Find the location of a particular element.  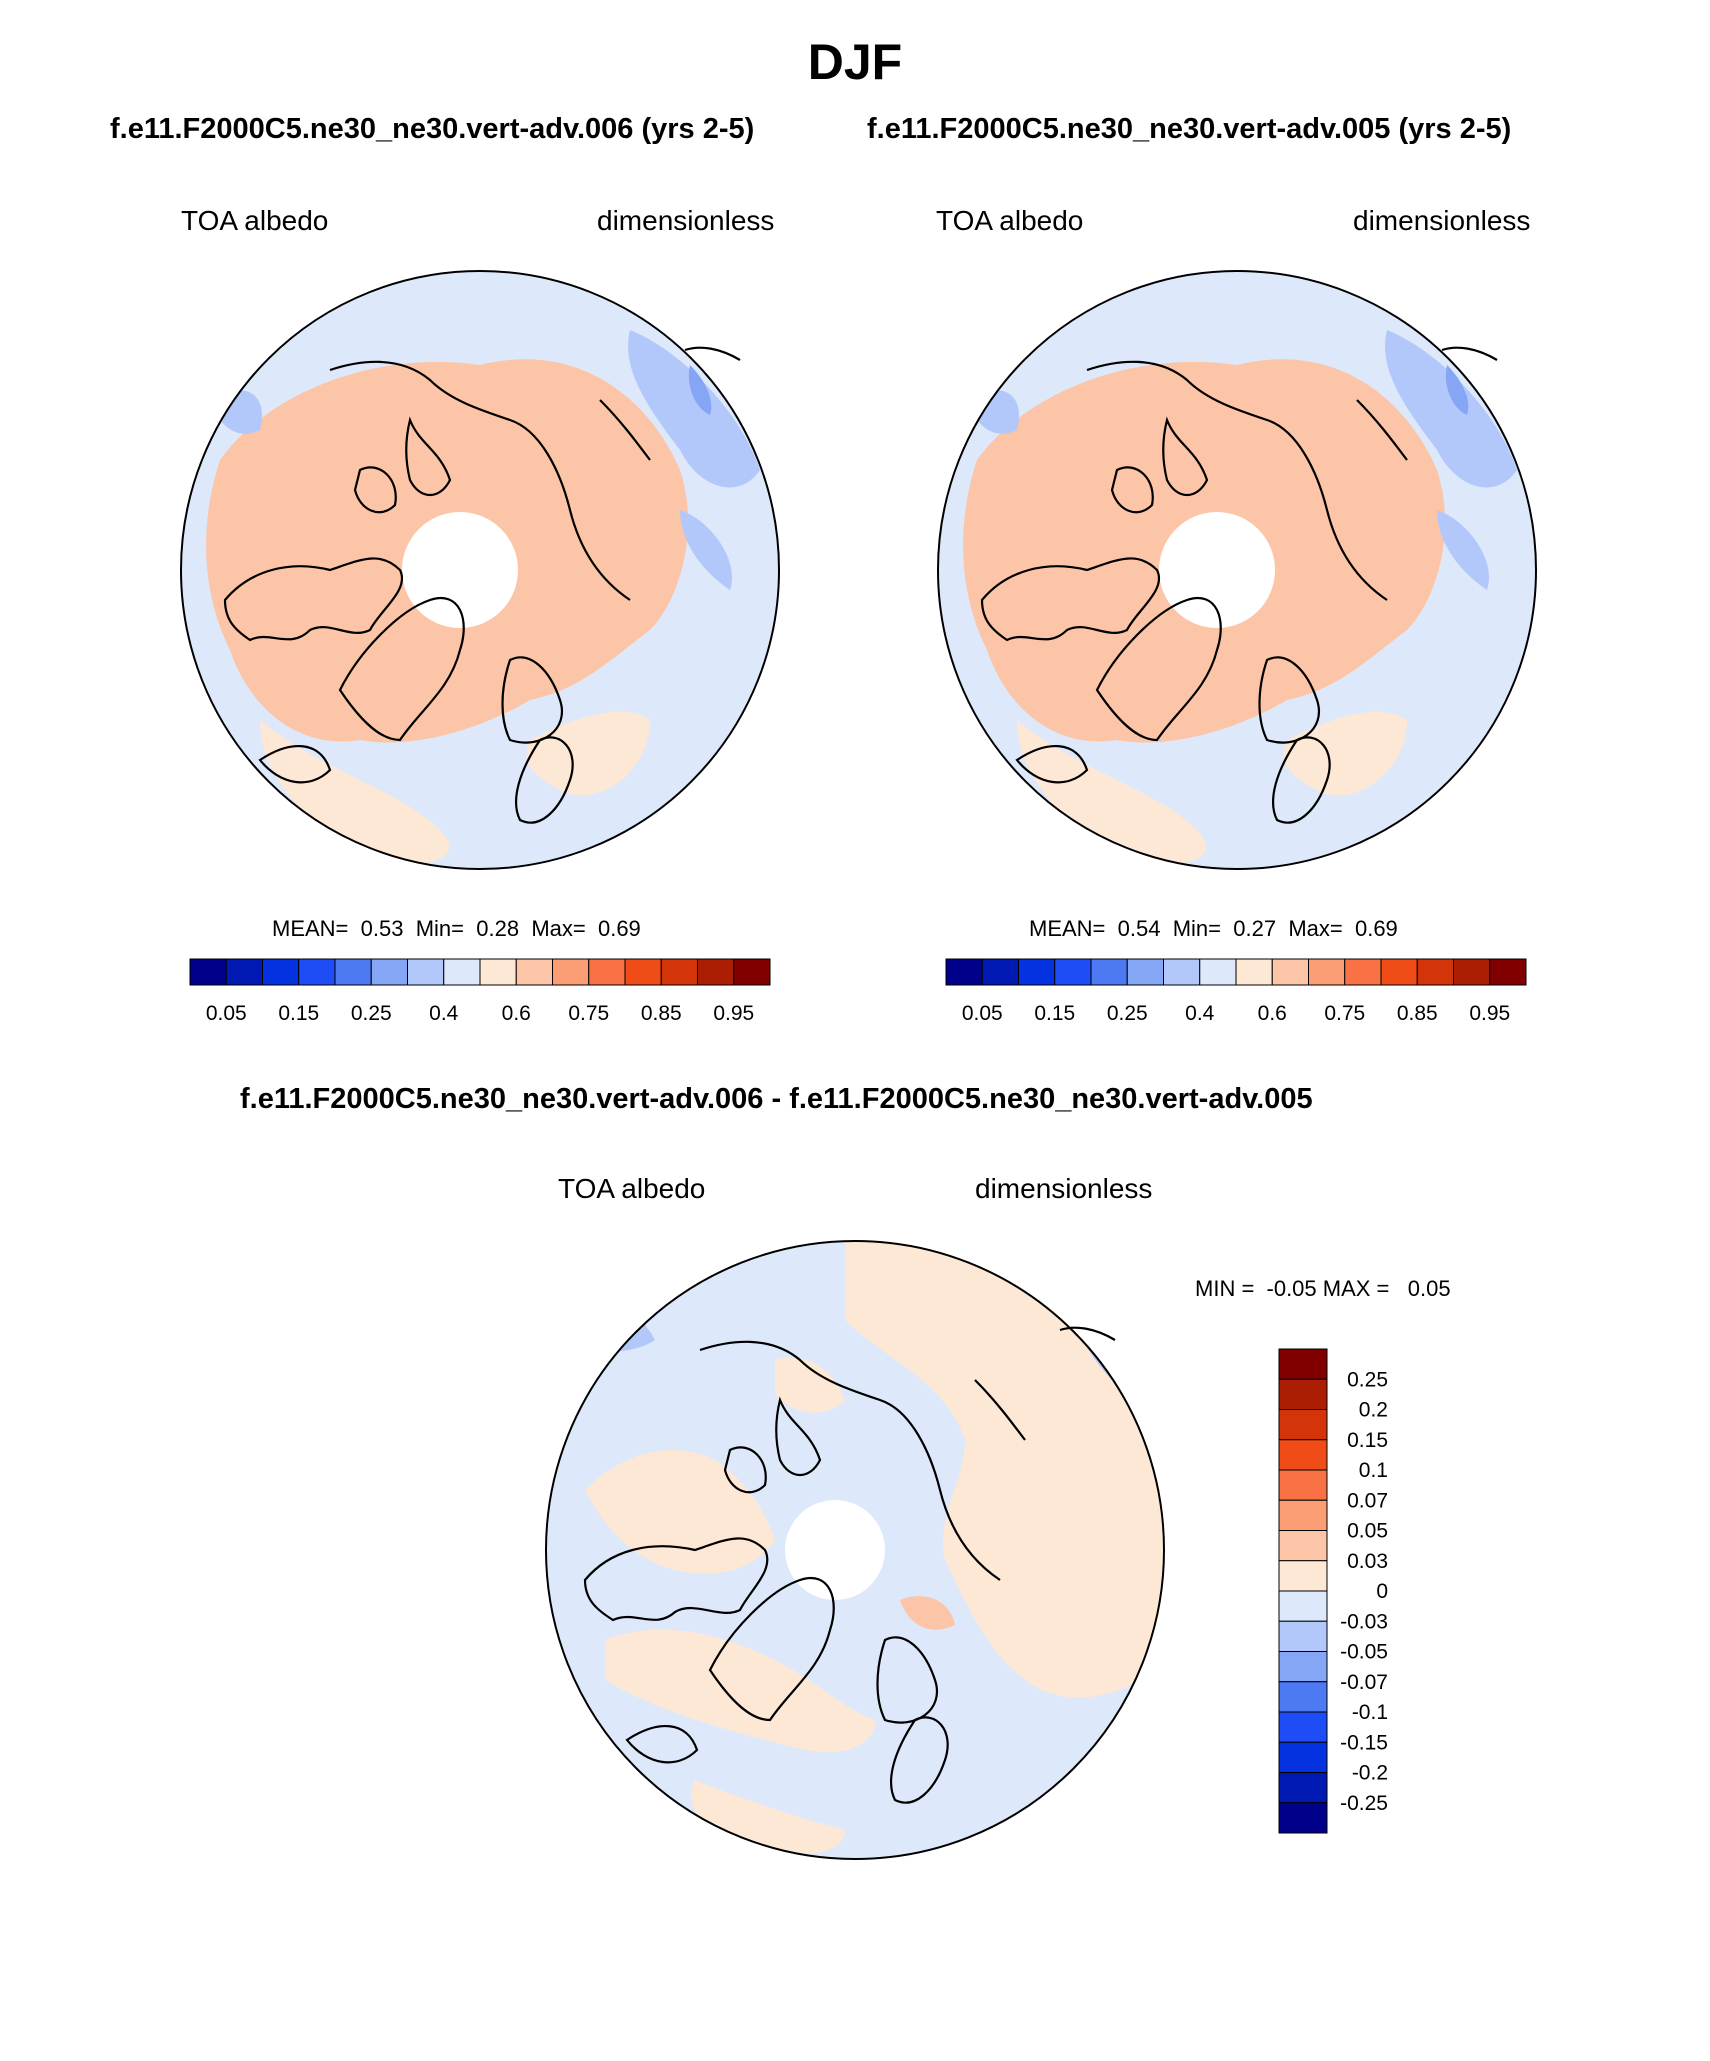

panel1-colorbar: 0.05 0.15 0.25 0.4 0.6 0.75 0.85 0.95 is located at coordinates (480, 991).